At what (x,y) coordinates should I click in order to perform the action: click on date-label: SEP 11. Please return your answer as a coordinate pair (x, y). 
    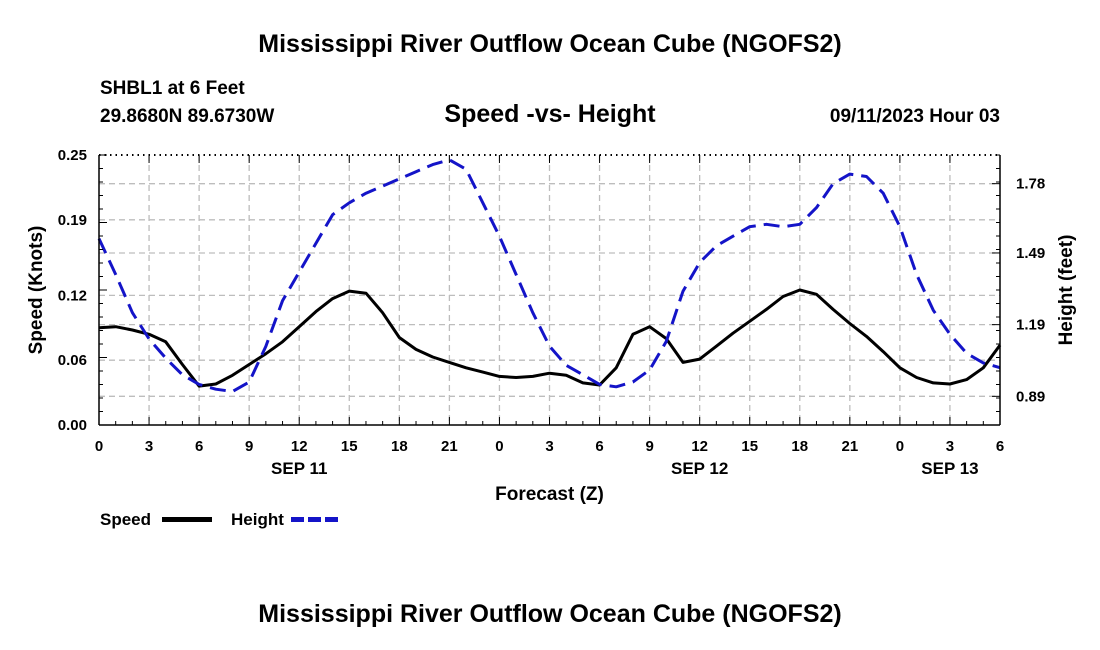
    Looking at the image, I should click on (299, 468).